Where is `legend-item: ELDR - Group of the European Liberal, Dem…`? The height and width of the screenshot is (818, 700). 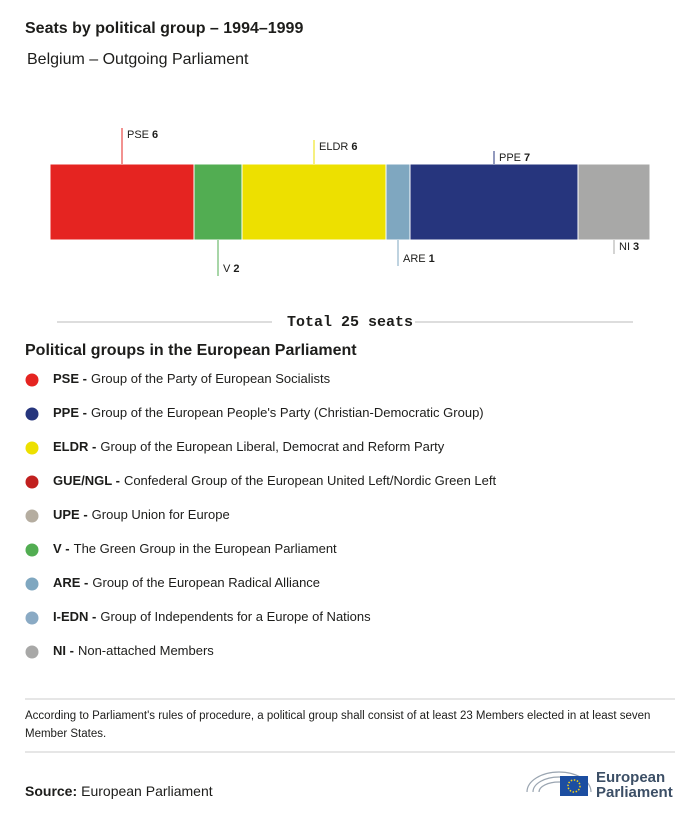
legend-item: ELDR - Group of the European Liberal, Dem… is located at coordinates (249, 446).